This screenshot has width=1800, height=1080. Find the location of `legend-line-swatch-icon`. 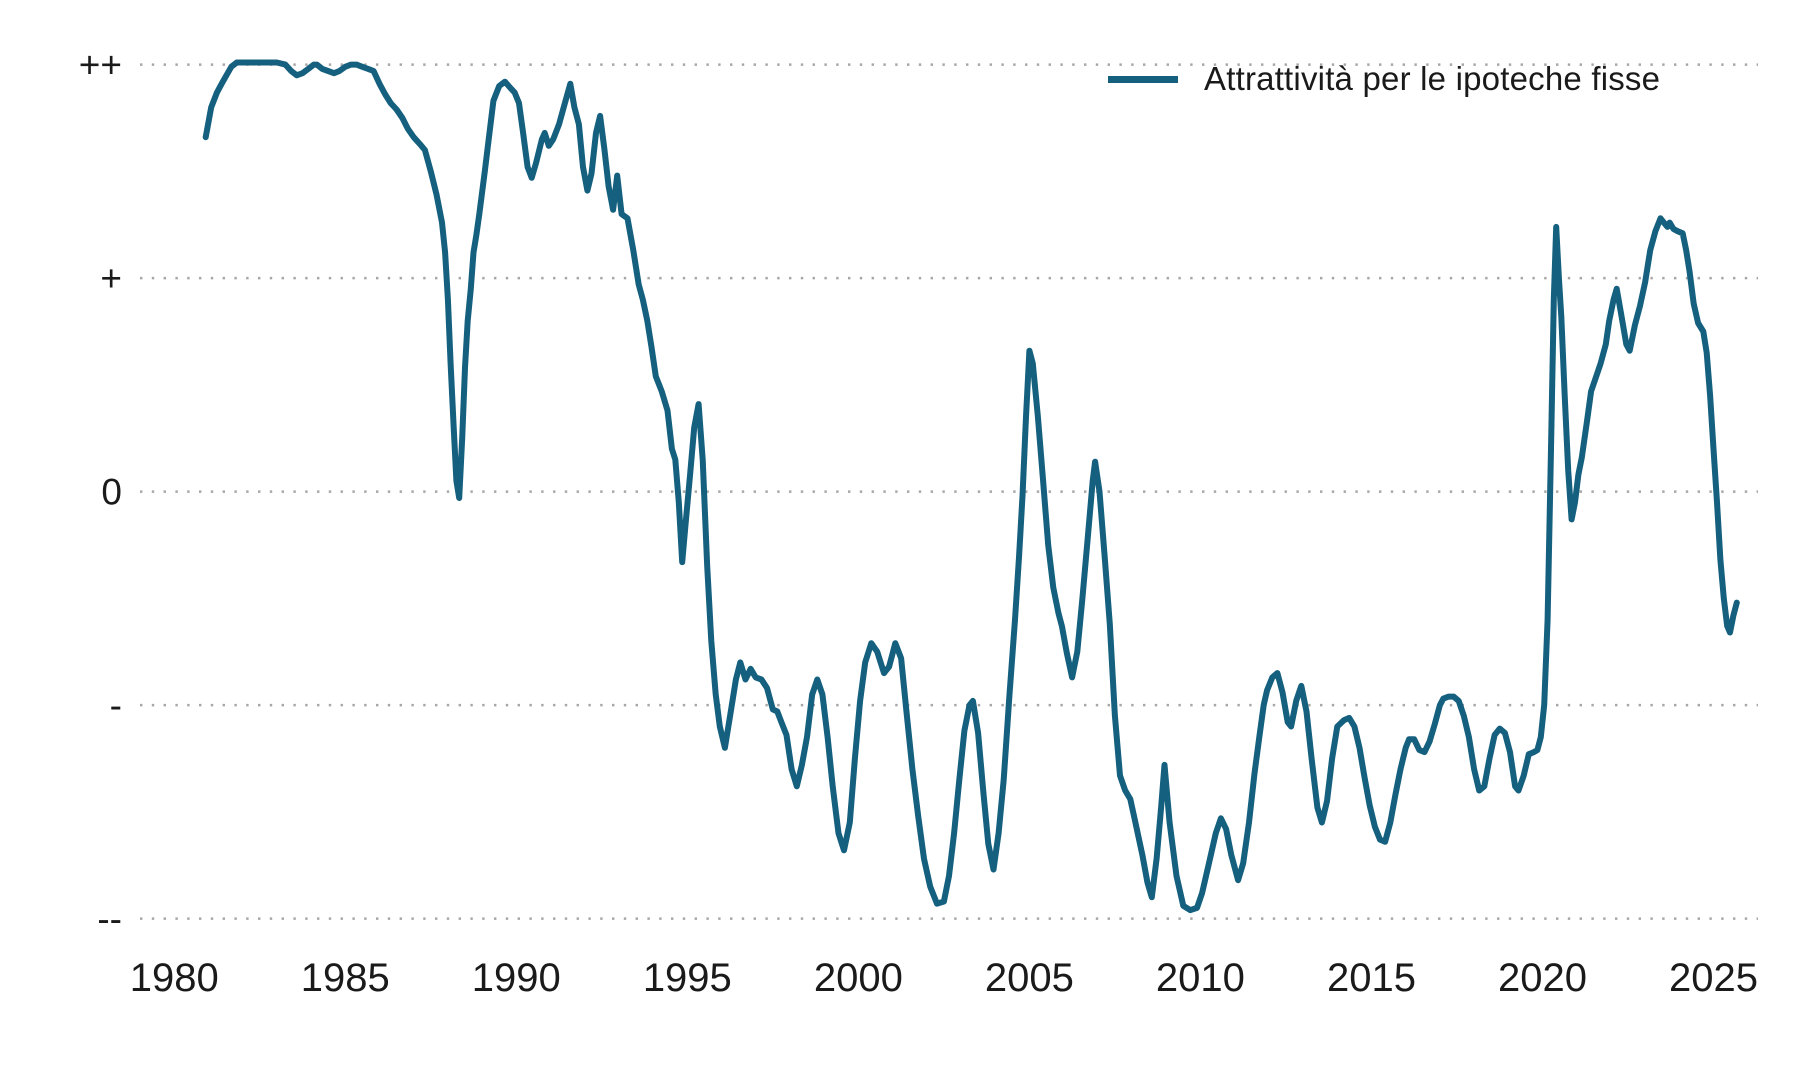

legend-line-swatch-icon is located at coordinates (1143, 79).